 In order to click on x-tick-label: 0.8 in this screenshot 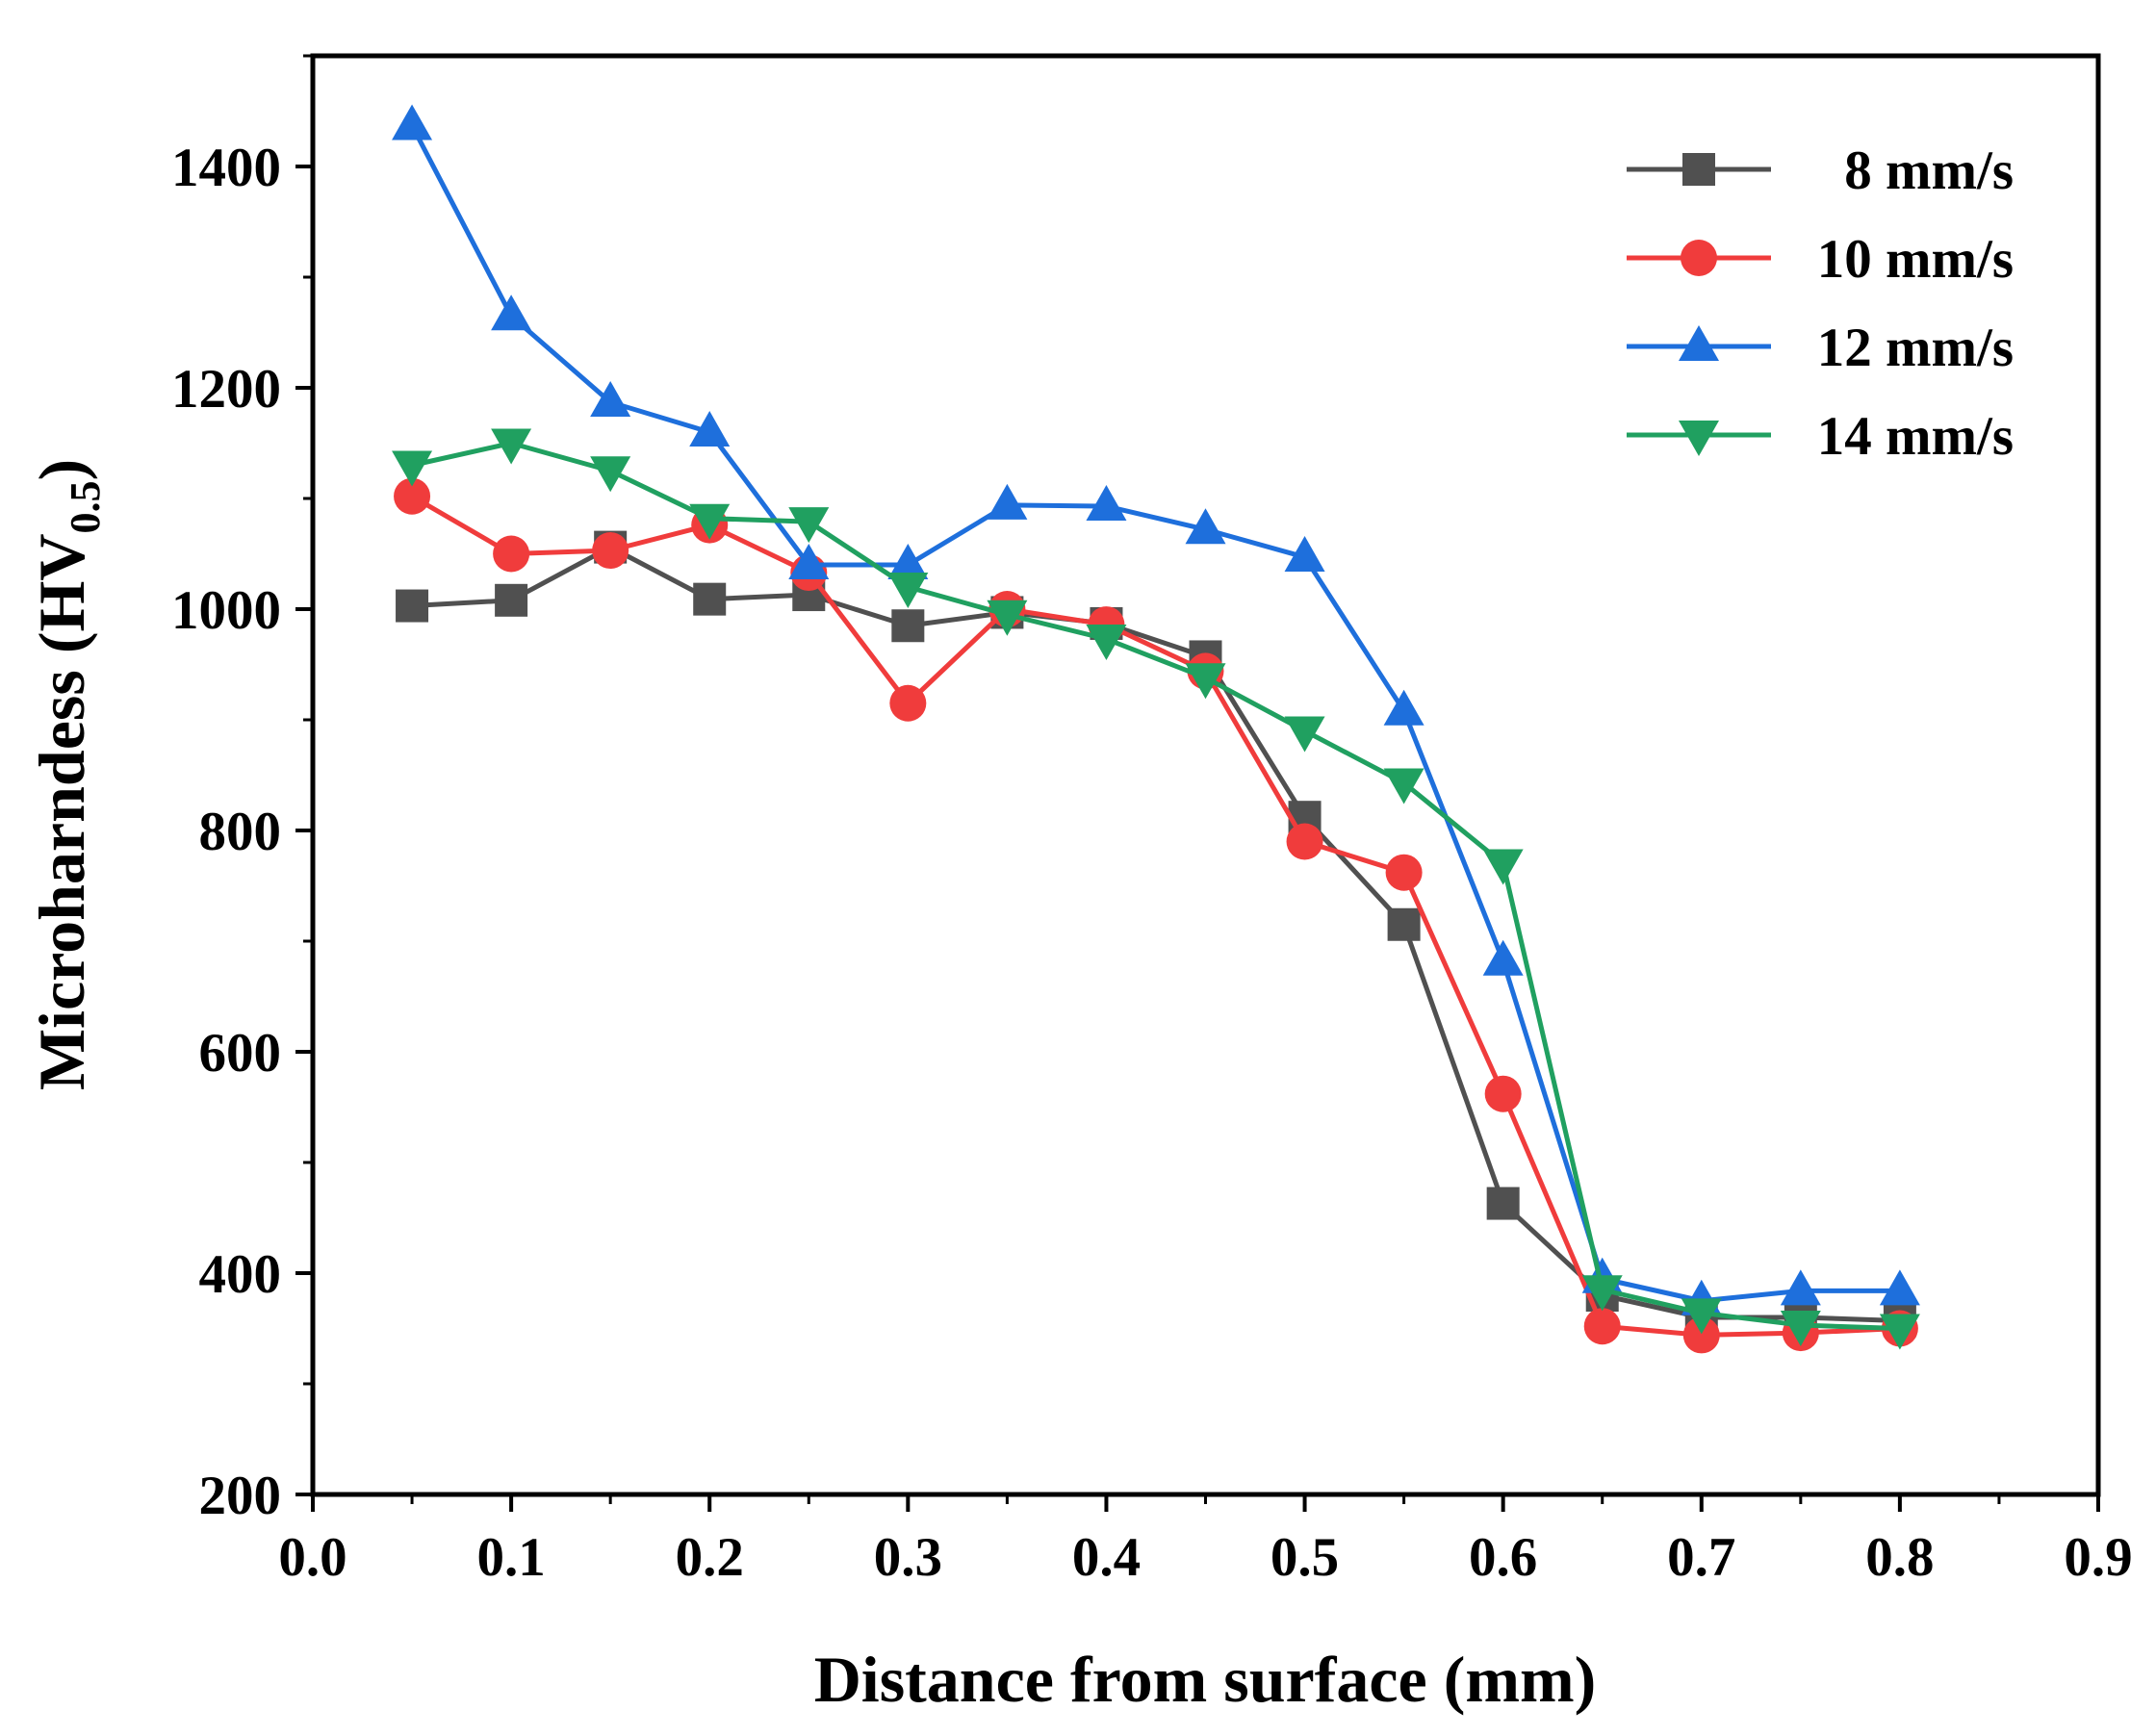, I will do `click(1899, 1557)`.